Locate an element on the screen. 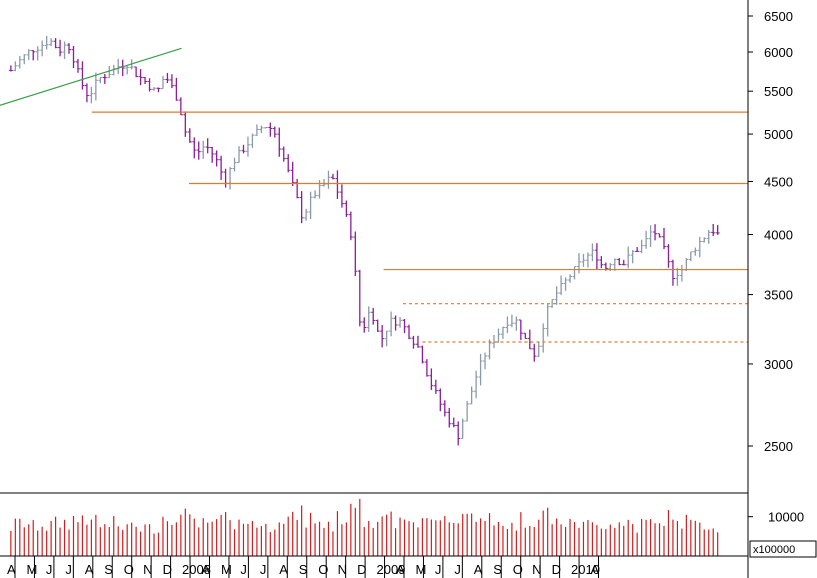 Image resolution: width=817 pixels, height=578 pixels. y-tick-label: 2500 is located at coordinates (778, 446).